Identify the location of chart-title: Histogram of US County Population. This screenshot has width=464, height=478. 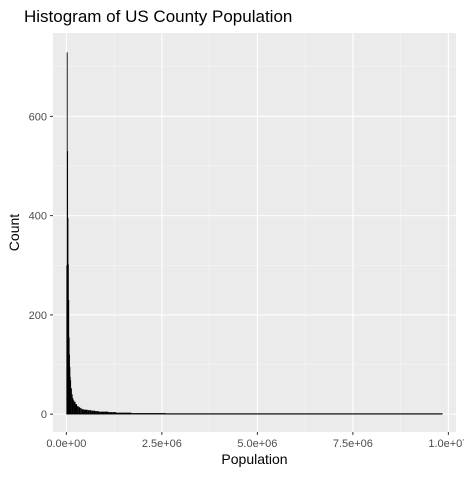
(158, 16).